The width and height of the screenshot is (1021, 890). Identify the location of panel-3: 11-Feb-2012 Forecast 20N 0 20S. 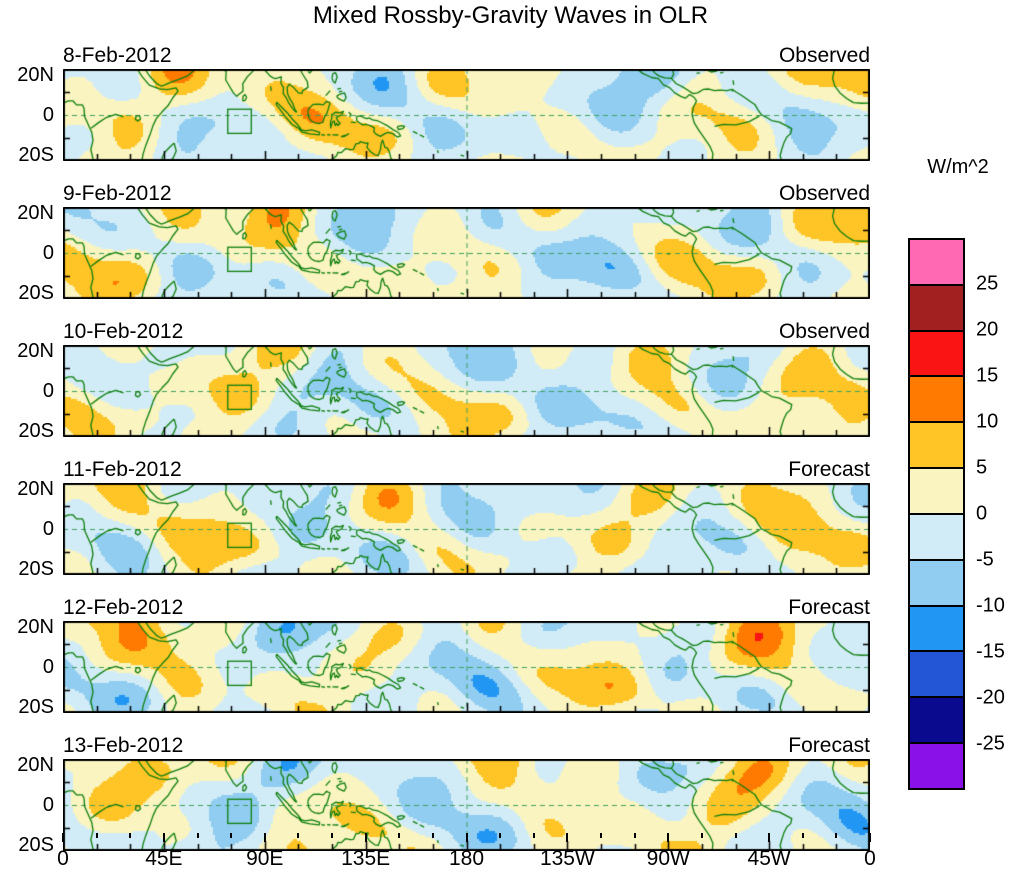
(443, 516).